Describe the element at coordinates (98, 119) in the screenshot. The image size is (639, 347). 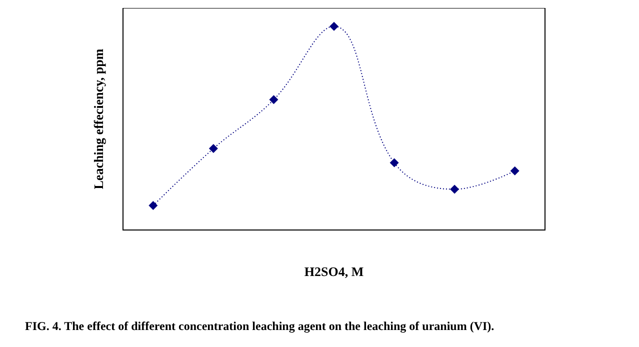
I see `y-axis-title: Leaching effeciency, ppm` at that location.